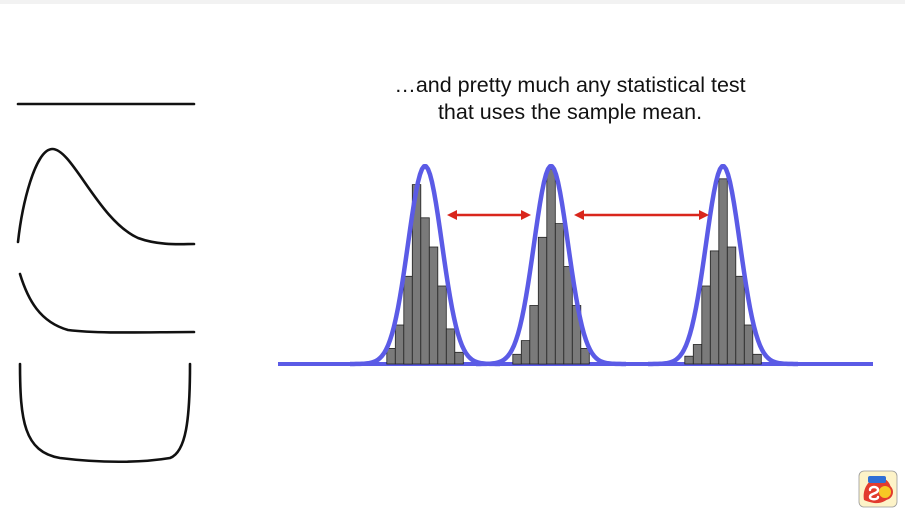  What do you see at coordinates (105, 413) in the screenshot?
I see `u-shaped-distribution-curve` at bounding box center [105, 413].